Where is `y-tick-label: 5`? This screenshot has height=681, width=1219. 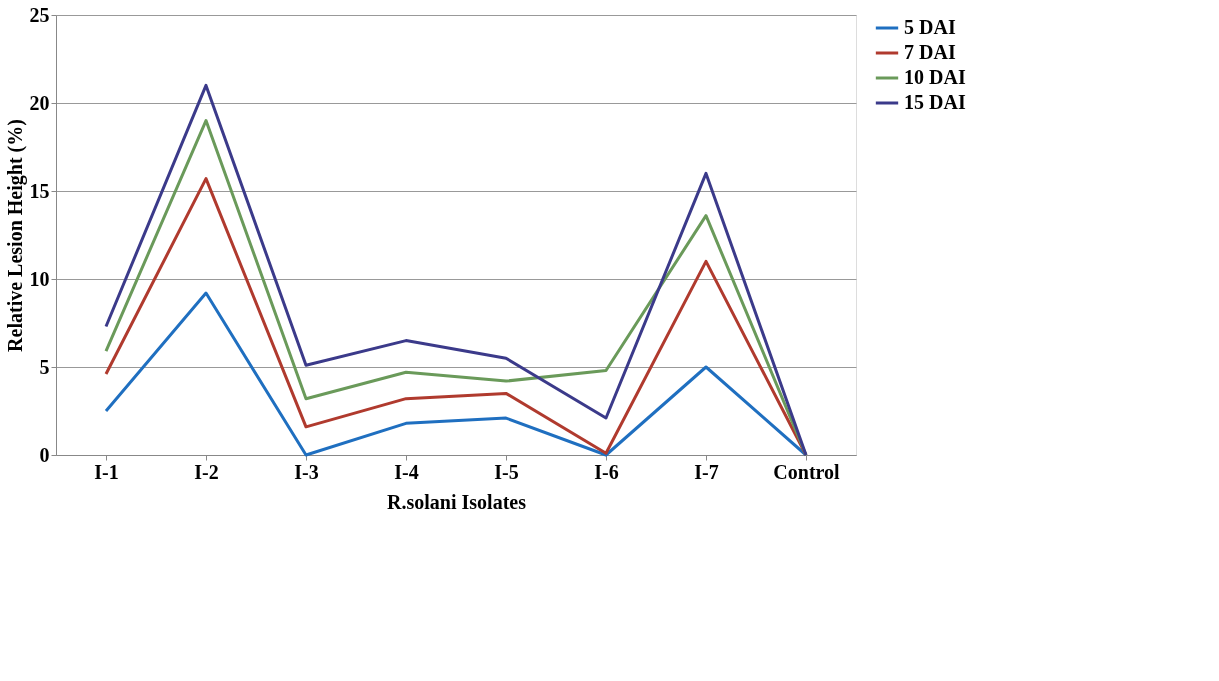
y-tick-label: 5 is located at coordinates (44, 366).